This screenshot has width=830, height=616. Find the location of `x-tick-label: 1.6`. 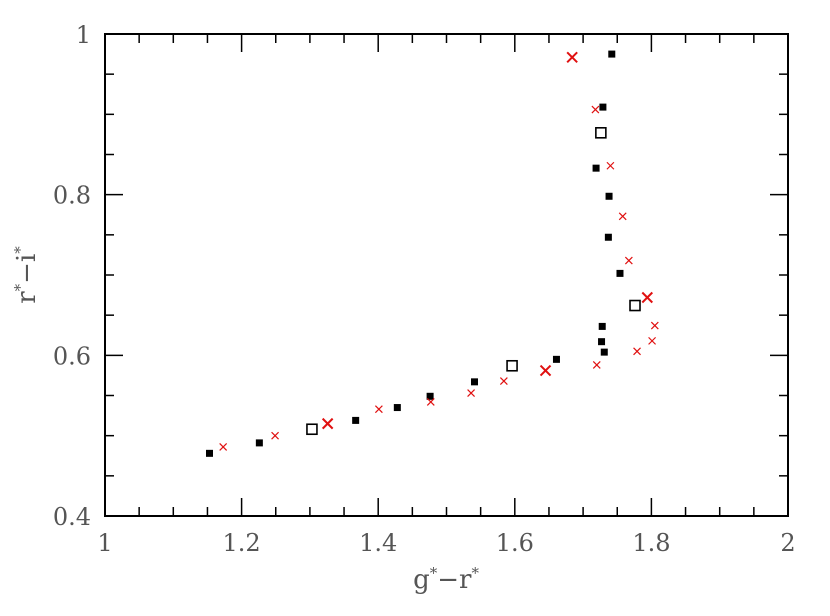

x-tick-label: 1.6 is located at coordinates (515, 543).